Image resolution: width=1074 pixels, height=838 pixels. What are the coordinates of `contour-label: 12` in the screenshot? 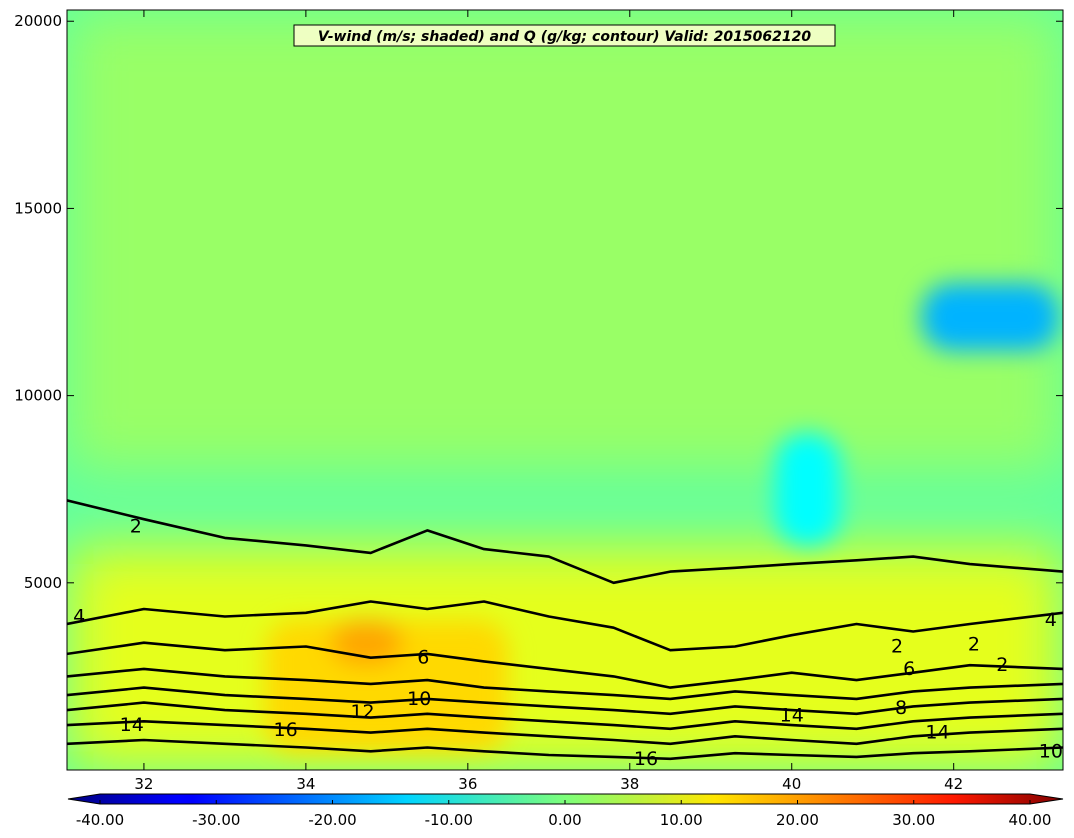 It's located at (362, 712).